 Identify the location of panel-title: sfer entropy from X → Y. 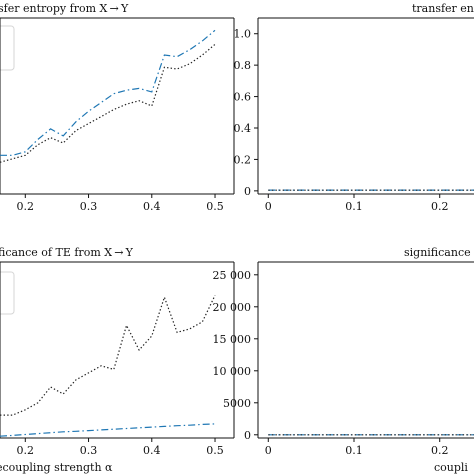
(64, 8).